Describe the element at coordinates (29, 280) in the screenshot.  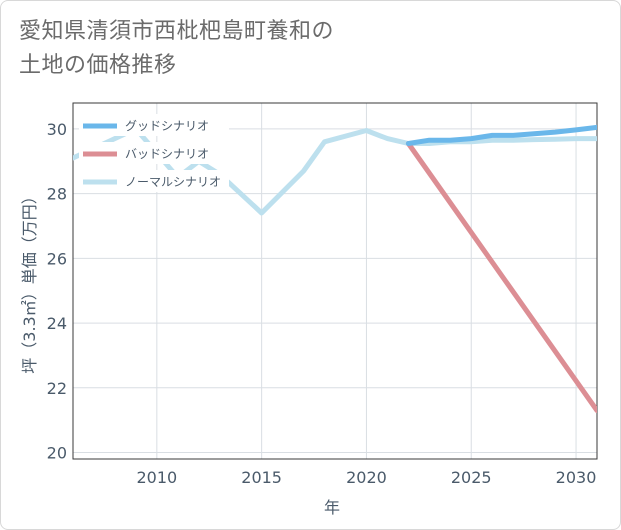
I see `y-axis-label: 坪（3.3㎡）単価（万円）` at that location.